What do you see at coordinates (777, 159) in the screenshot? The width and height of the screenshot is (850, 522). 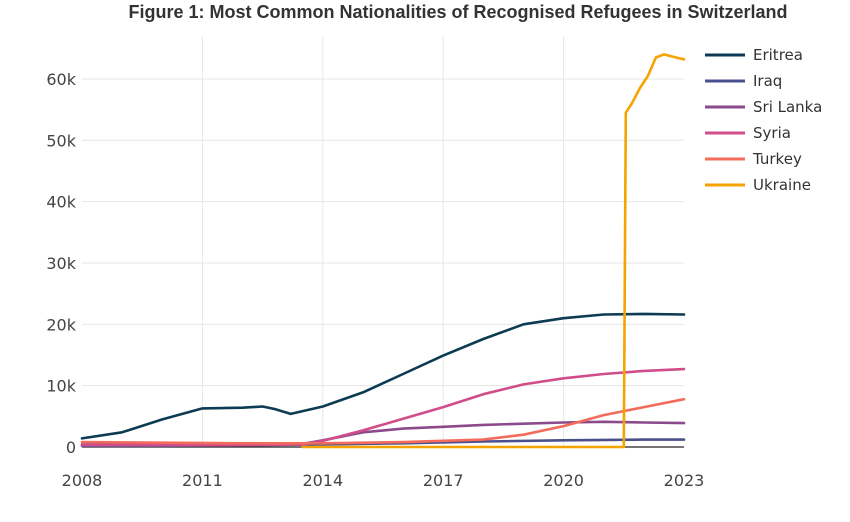 I see `legend-label: Turkey` at bounding box center [777, 159].